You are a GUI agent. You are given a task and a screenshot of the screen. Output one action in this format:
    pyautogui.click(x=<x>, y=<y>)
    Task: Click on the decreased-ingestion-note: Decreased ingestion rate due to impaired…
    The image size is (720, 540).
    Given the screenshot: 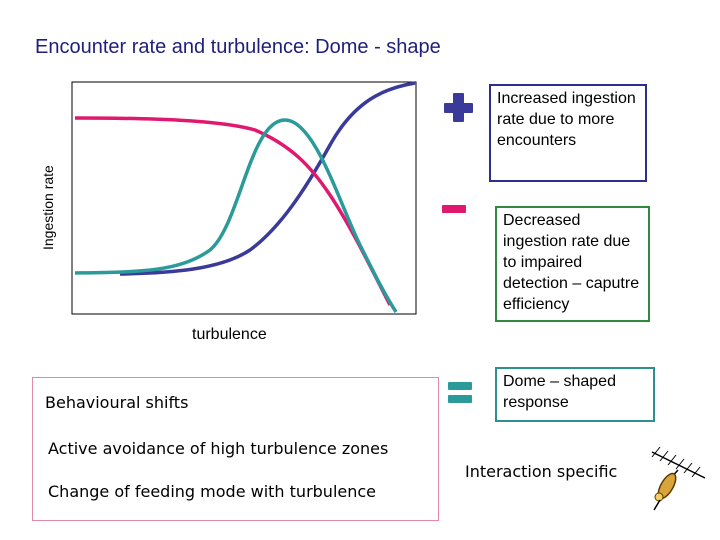 What is the action you would take?
    pyautogui.click(x=572, y=264)
    